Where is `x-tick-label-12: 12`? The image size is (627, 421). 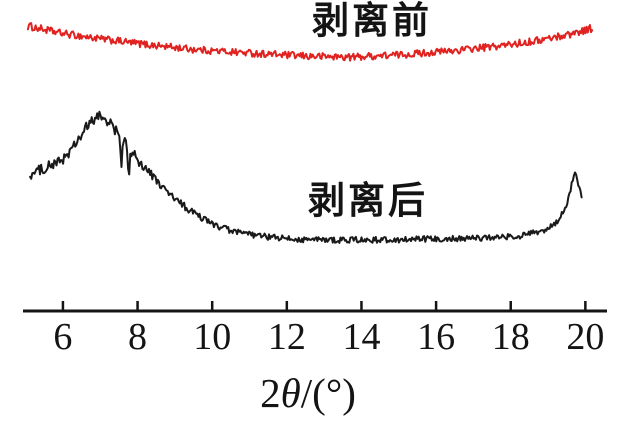
x-tick-label-12: 12 is located at coordinates (287, 337).